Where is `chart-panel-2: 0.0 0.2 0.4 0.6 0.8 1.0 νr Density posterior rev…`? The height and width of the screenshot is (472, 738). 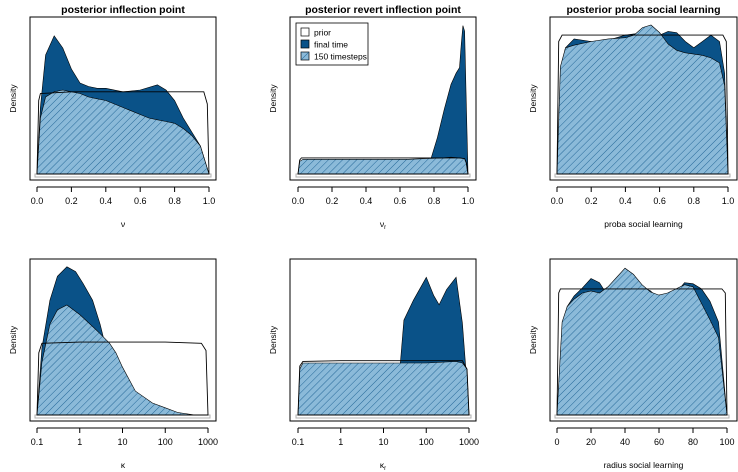
chart-panel-2: 0.0 0.2 0.4 0.6 0.8 1.0 νr Density posterior rev… is located at coordinates (372, 117).